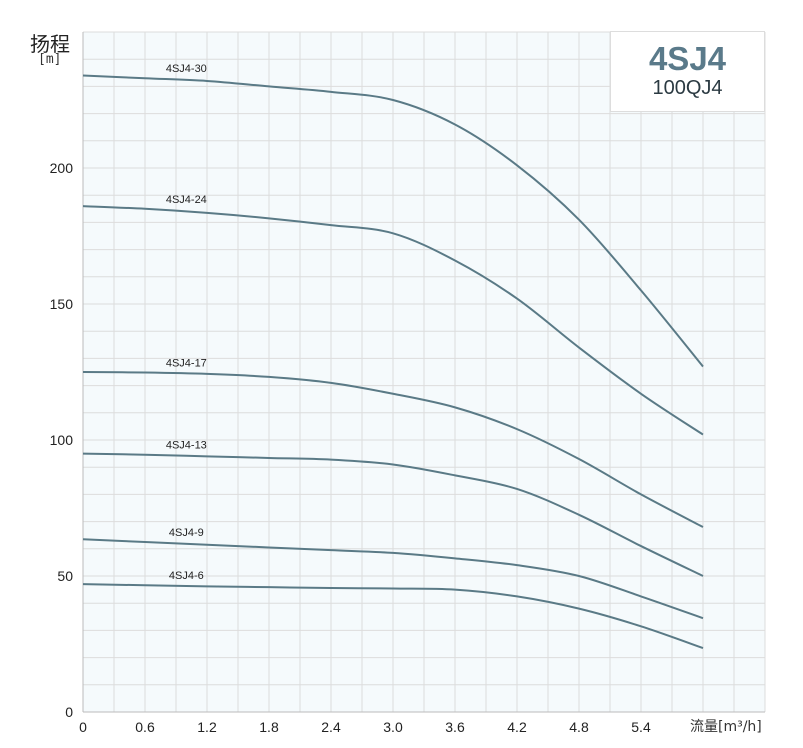 The height and width of the screenshot is (748, 803). I want to click on series-label: 4SJ4-6, so click(186, 576).